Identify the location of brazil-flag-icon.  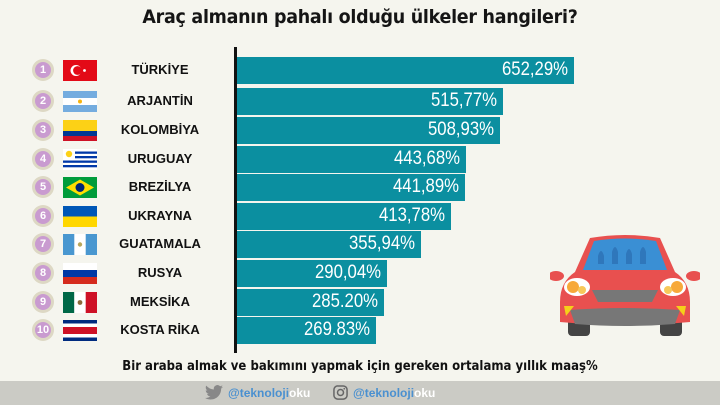
(80, 187).